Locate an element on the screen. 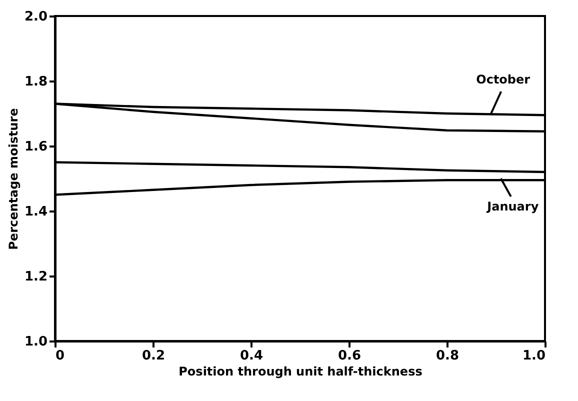  x-tick-label: 0.4 is located at coordinates (252, 356).